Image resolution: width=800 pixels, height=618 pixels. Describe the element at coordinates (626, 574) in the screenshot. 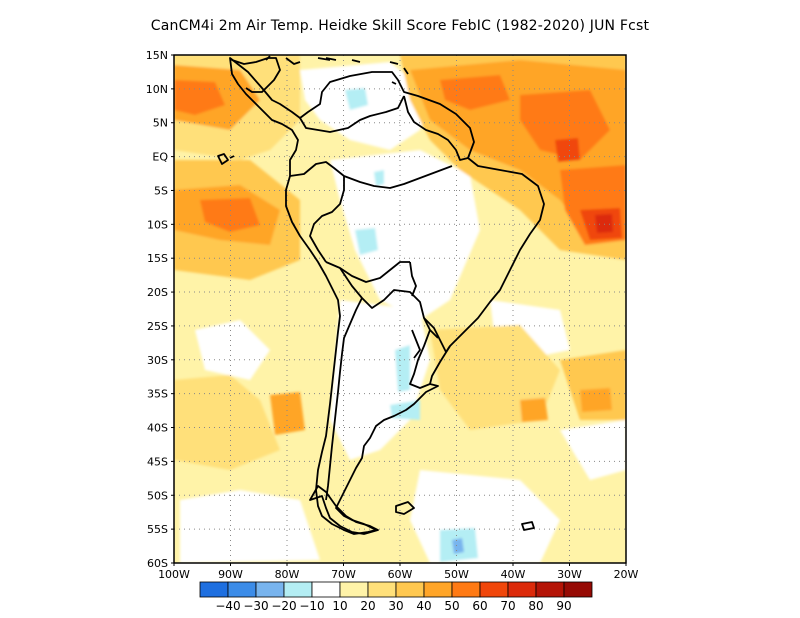

I see `lon-tick-label: 20W` at that location.